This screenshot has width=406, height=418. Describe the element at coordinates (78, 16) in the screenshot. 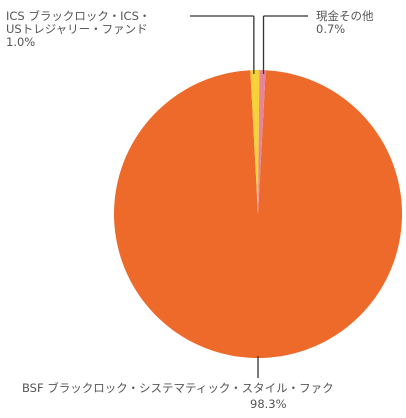

I see `label-ics-line1: ICS ブラックロック・ICS・` at that location.